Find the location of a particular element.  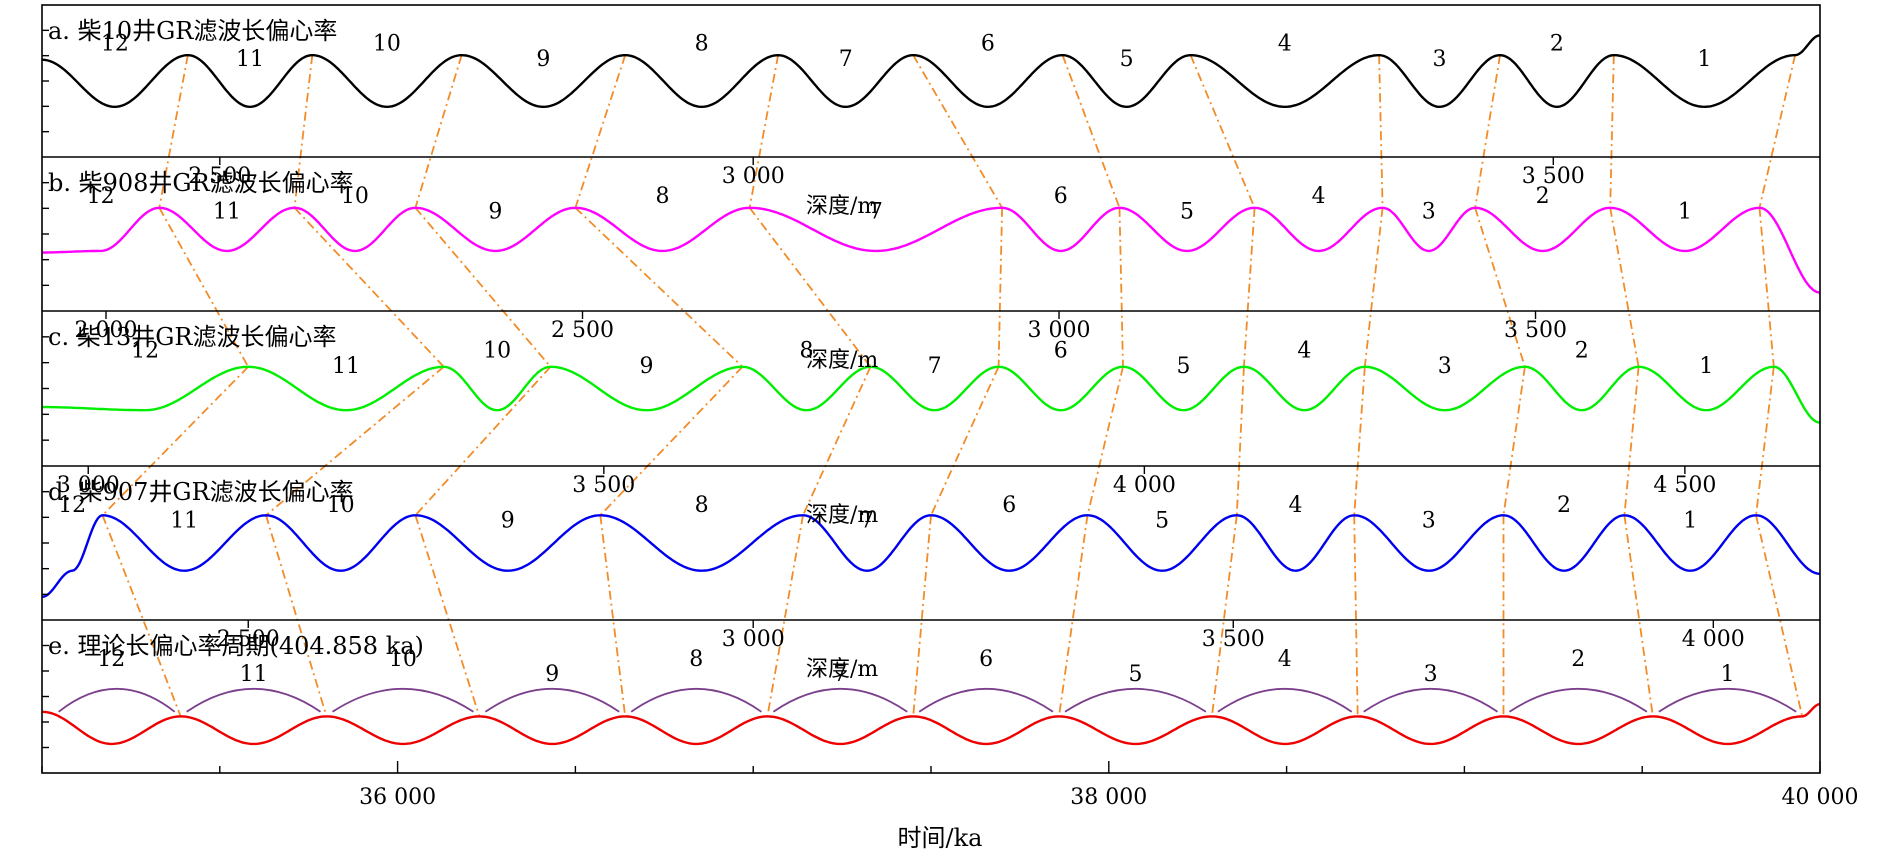

panel-title-a: a. 柴10井GR滤波长偏心率 is located at coordinates (192, 31).